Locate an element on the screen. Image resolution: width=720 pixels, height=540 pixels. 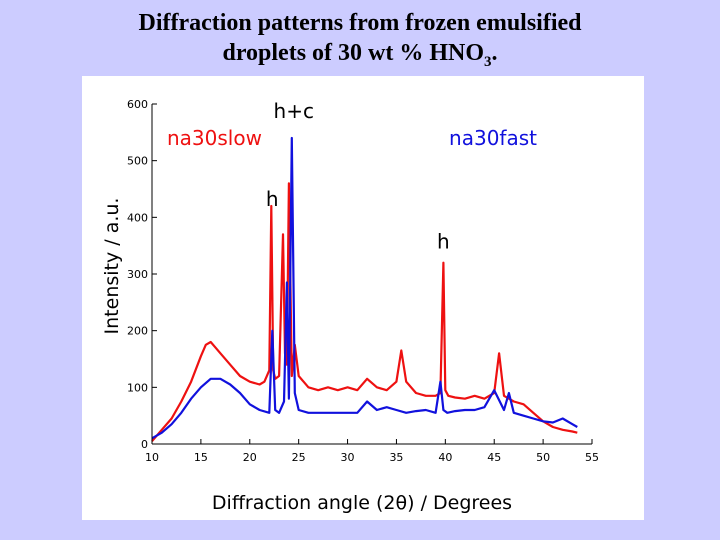
y-tick-label-0: 0 is located at coordinates (144, 444).